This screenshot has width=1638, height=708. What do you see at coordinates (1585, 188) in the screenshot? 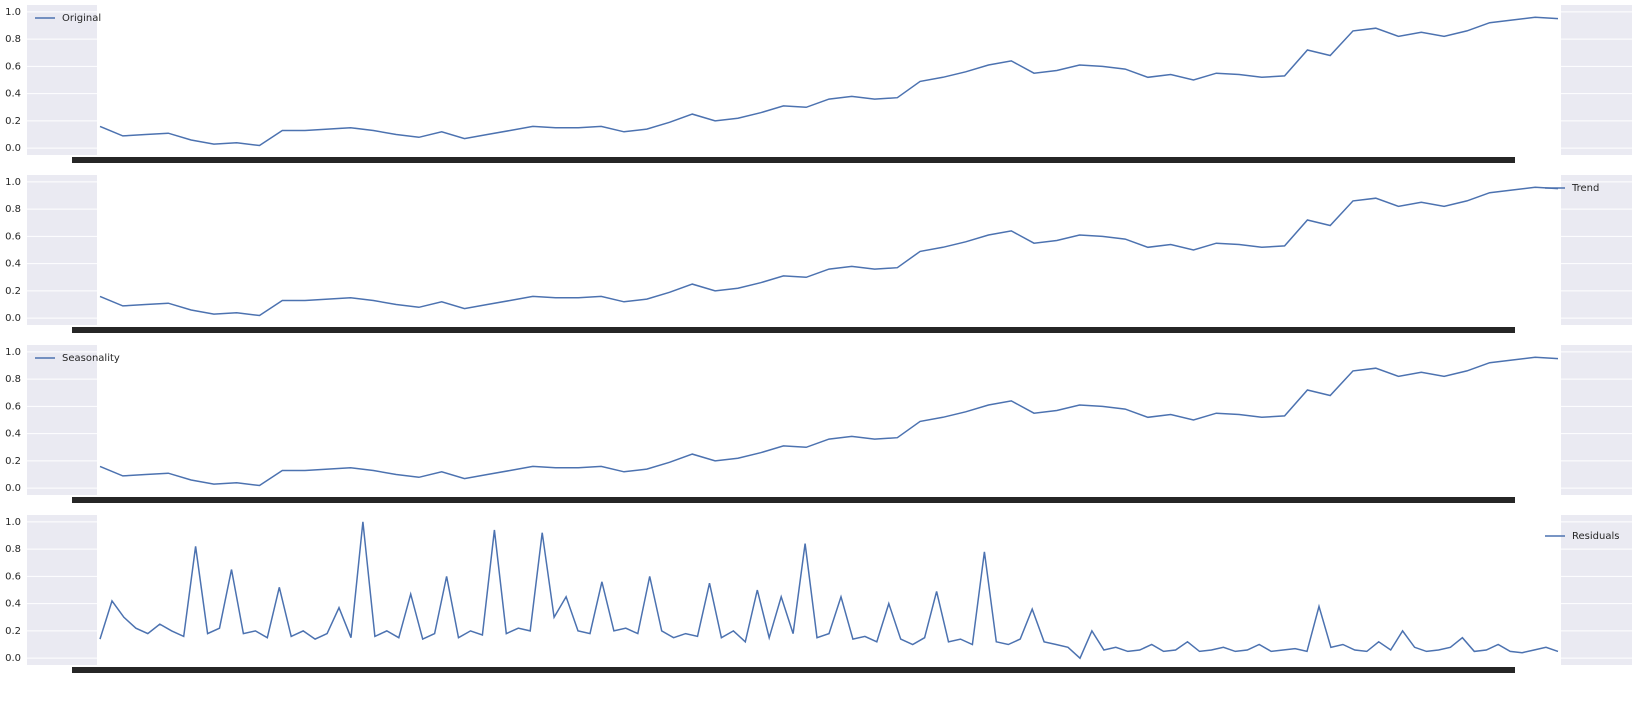
I see `legend-label: Trend` at bounding box center [1585, 188].